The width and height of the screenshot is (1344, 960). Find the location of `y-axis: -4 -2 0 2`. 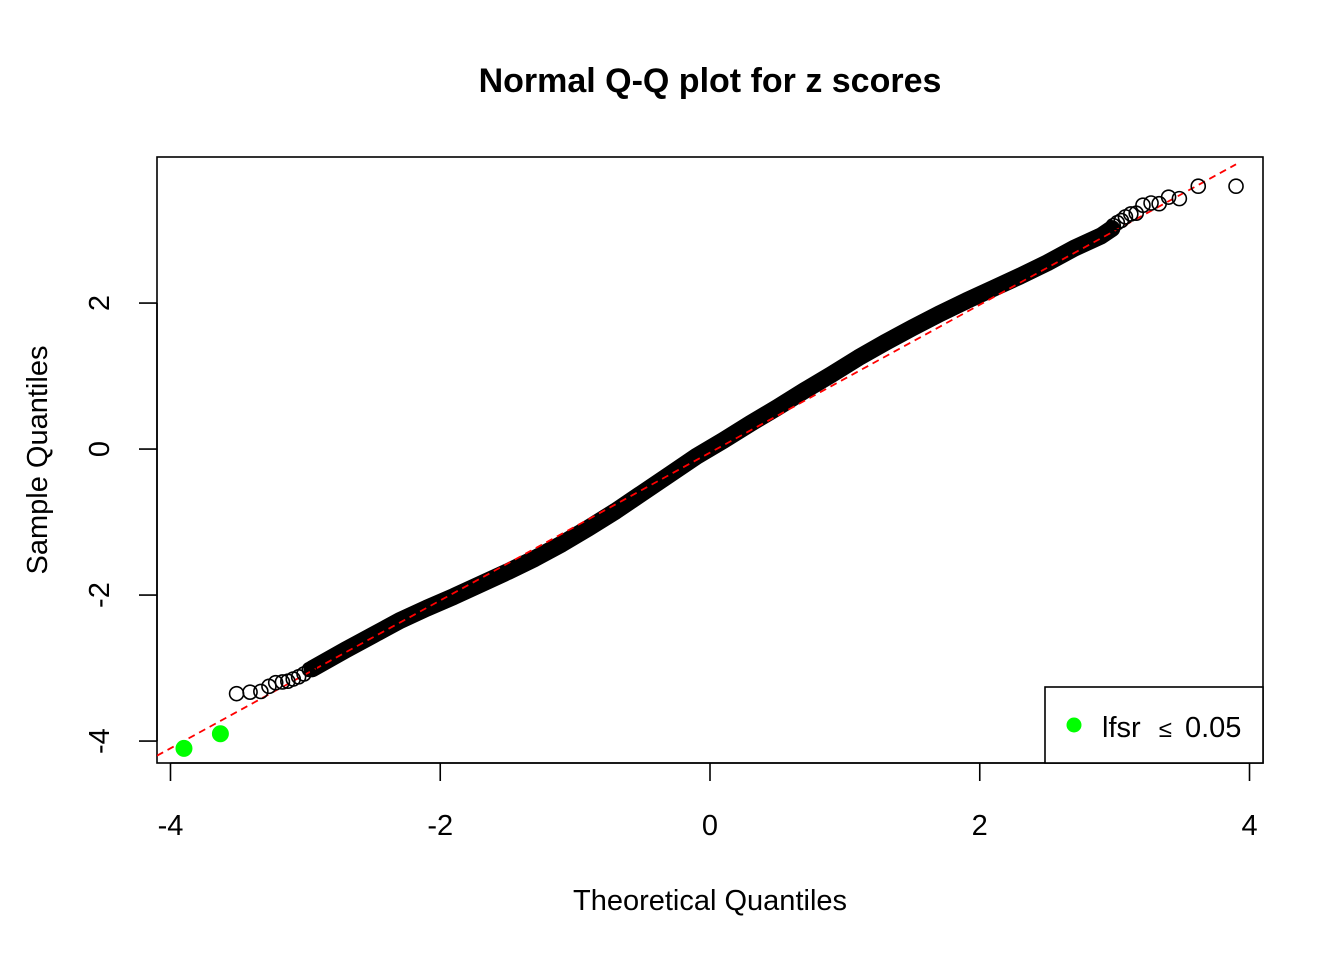

y-axis: -4 -2 0 2 is located at coordinates (121, 524).